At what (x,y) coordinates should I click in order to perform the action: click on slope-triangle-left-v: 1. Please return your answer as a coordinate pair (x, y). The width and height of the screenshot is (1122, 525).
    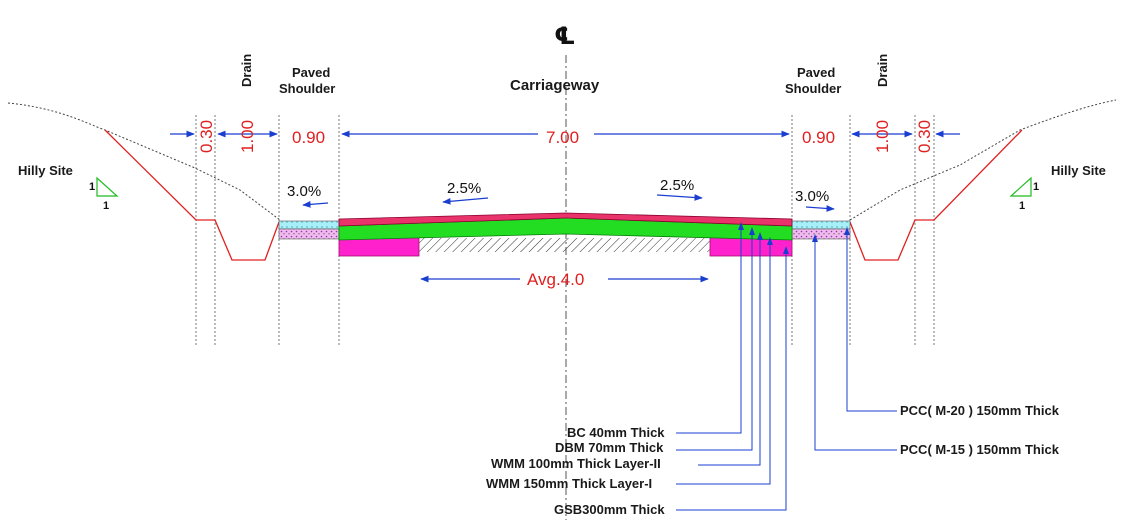
    Looking at the image, I should click on (92, 187).